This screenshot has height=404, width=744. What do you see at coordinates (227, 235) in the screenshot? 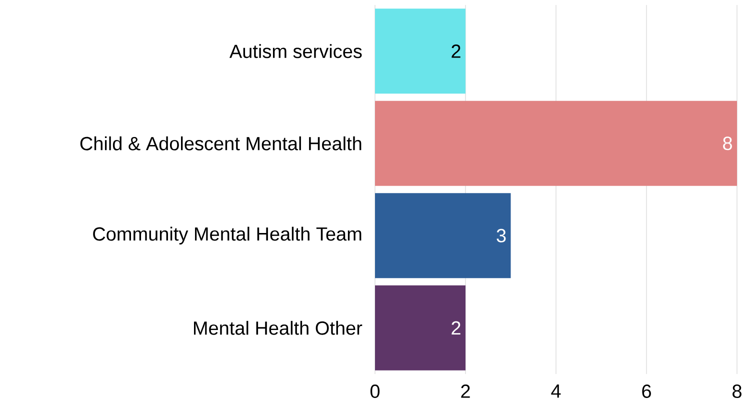
I see `y-tick-label: Community Mental Health Team` at bounding box center [227, 235].